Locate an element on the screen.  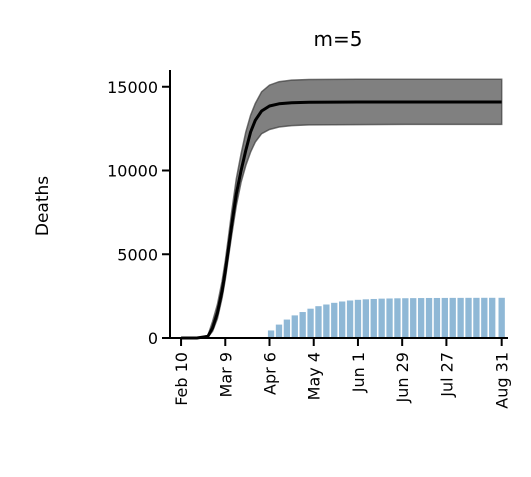
y-ticks: 0 5000 10000 15000 is located at coordinates (138, 213).